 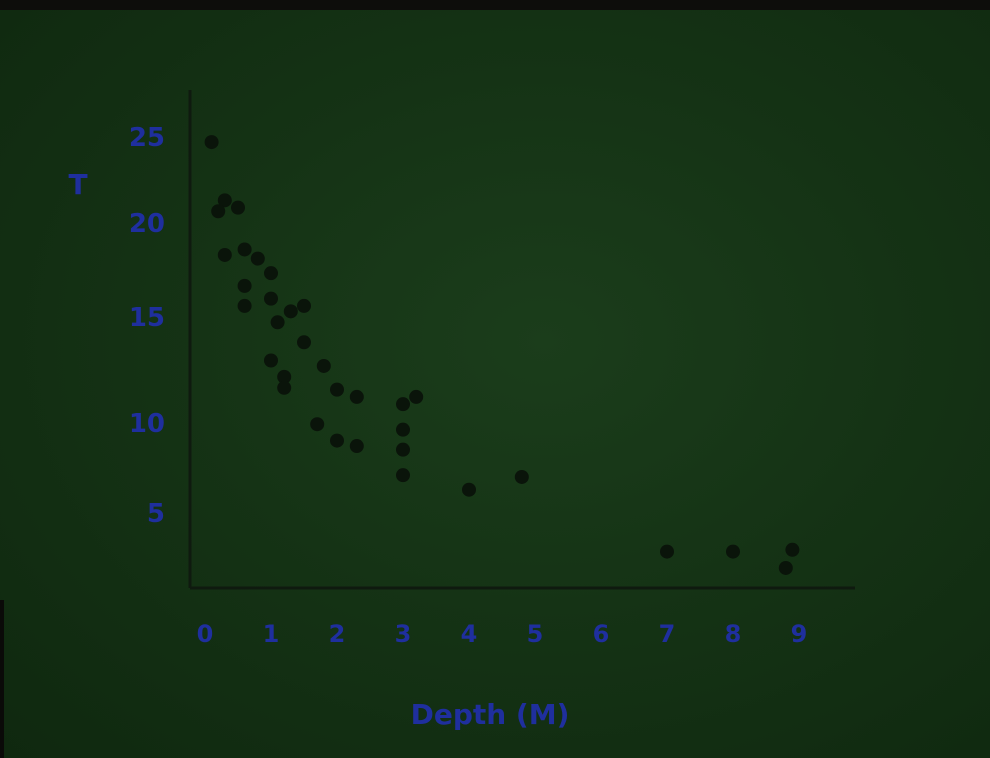 What do you see at coordinates (601, 634) in the screenshot?
I see `x-tick-label: 6` at bounding box center [601, 634].